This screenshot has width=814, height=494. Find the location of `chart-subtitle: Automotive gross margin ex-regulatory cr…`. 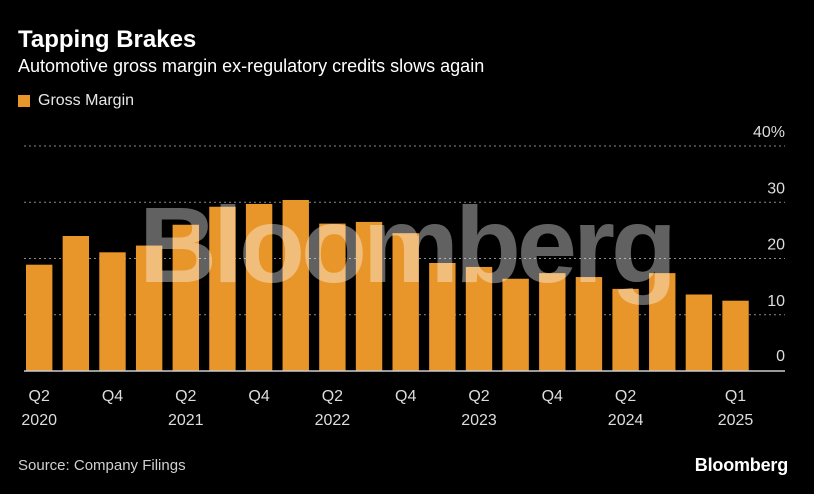

chart-subtitle: Automotive gross margin ex-regulatory cr… is located at coordinates (251, 66).